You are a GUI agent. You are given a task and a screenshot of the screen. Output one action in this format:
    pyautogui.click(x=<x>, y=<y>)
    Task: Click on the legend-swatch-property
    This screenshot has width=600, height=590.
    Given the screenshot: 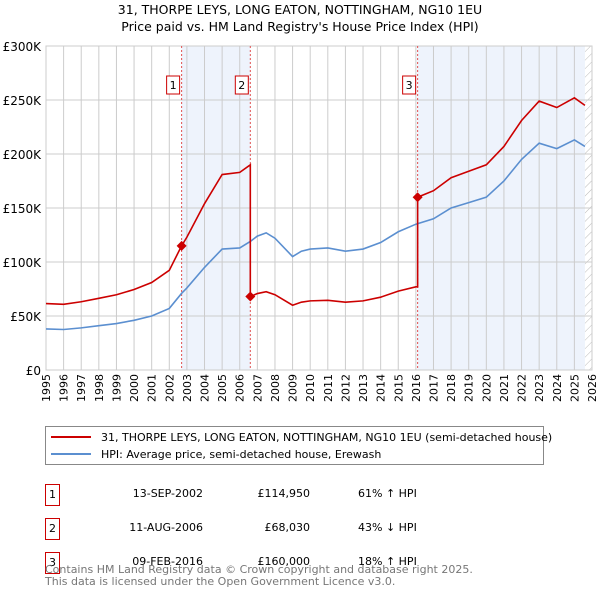 What is the action you would take?
    pyautogui.click(x=71, y=437)
    